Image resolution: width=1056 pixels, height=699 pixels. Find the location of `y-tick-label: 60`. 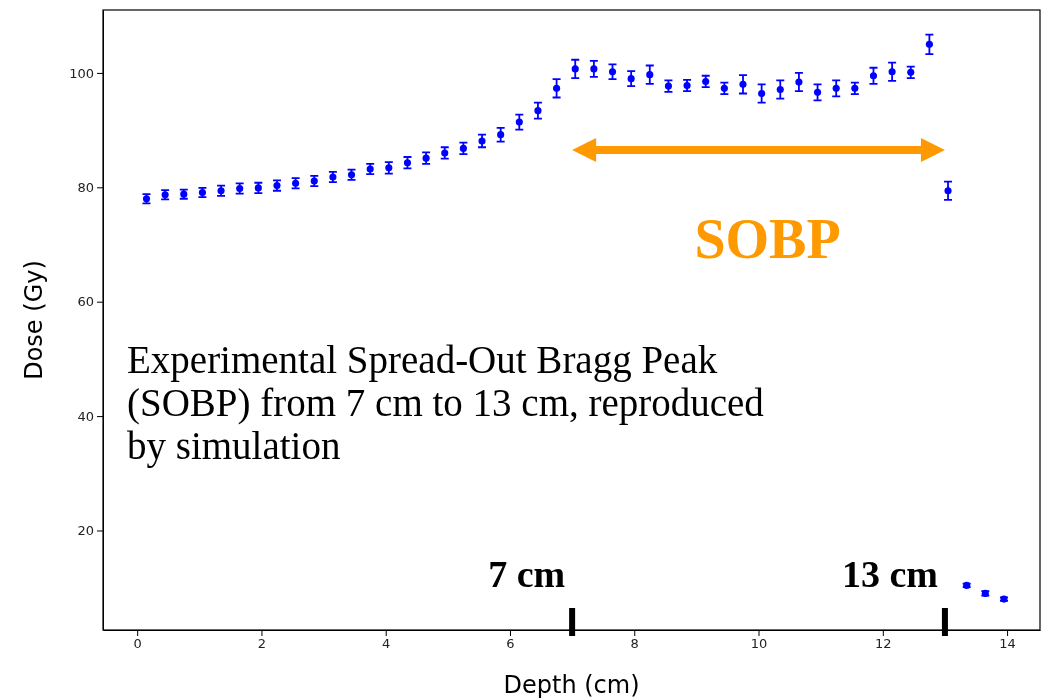

y-tick-label: 60 is located at coordinates (85, 302).